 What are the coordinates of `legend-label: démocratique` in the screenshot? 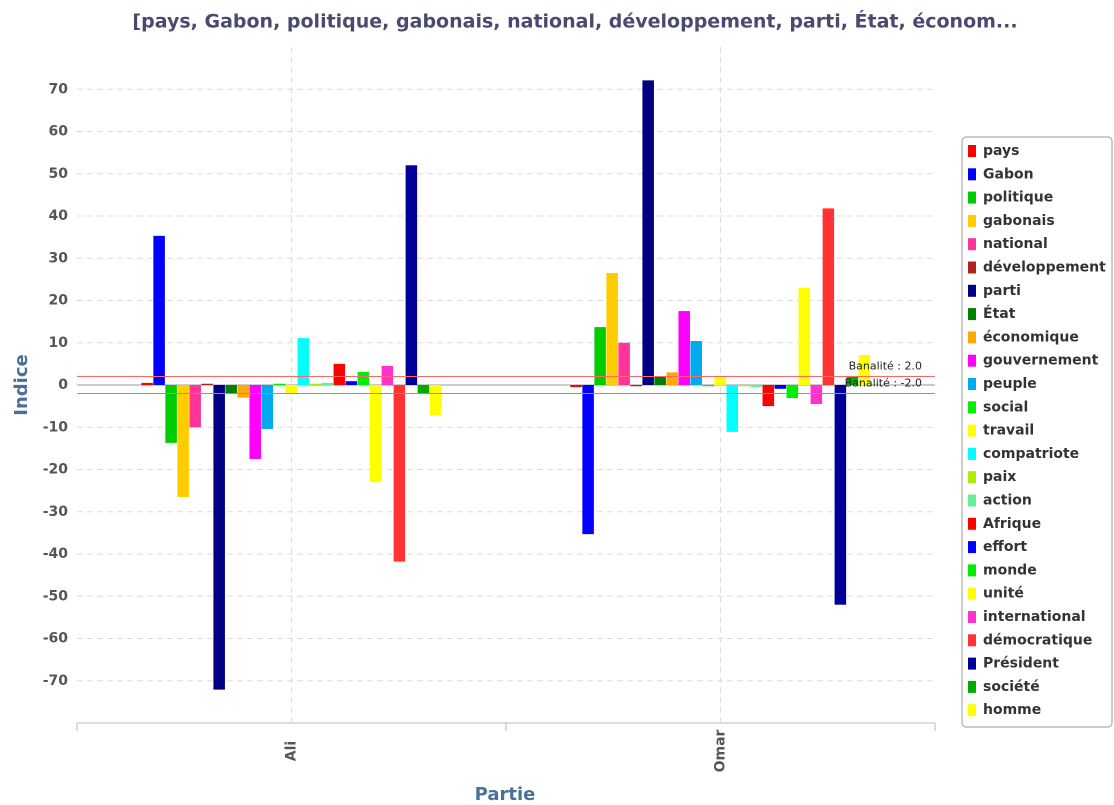 It's located at (1037, 640).